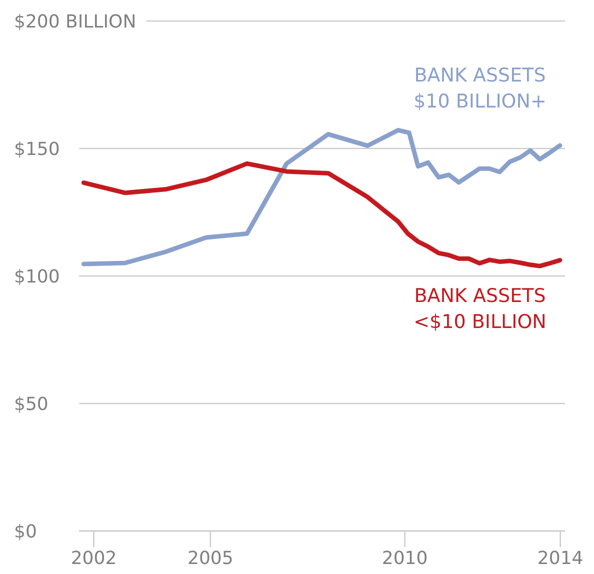 The image size is (594, 574). I want to click on x-tick-label: 2002, so click(93, 558).